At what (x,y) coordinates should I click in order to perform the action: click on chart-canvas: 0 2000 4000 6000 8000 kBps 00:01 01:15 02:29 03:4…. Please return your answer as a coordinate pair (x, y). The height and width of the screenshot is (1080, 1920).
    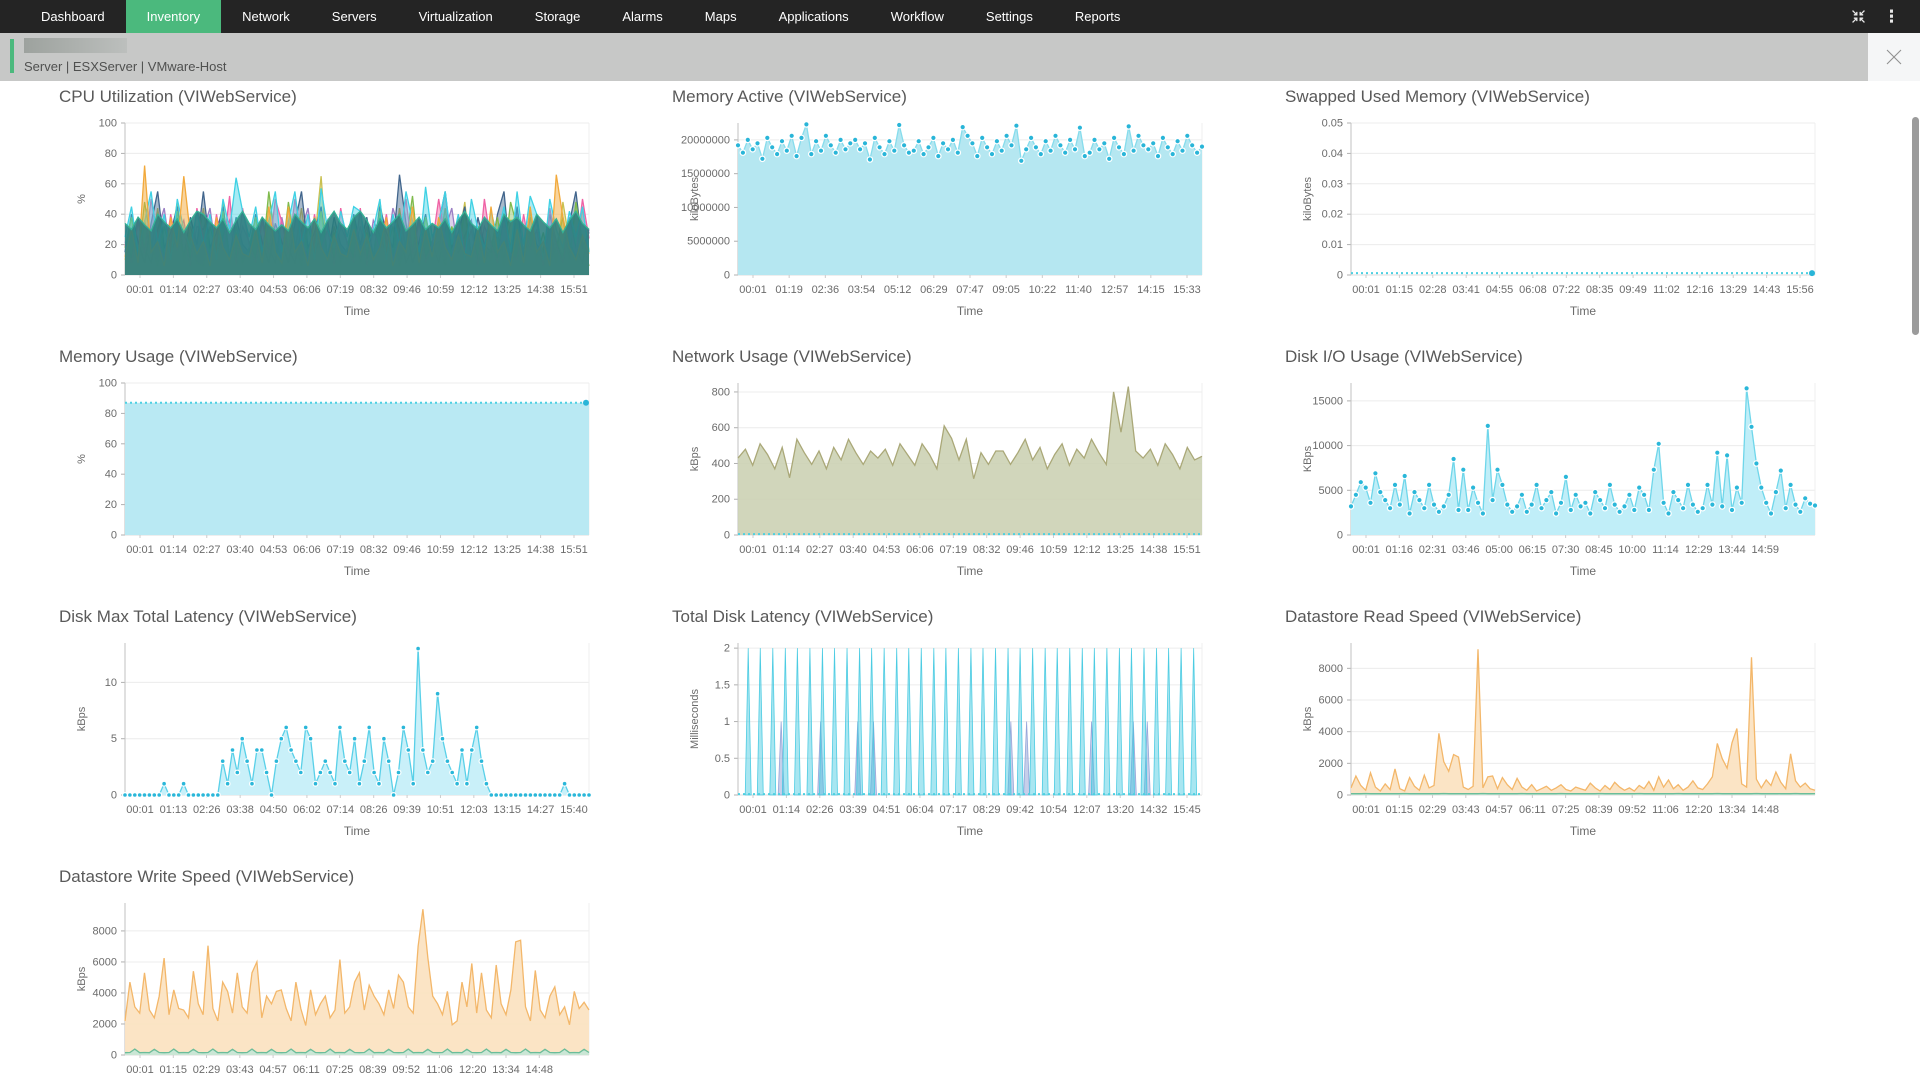
    Looking at the image, I should click on (333, 989).